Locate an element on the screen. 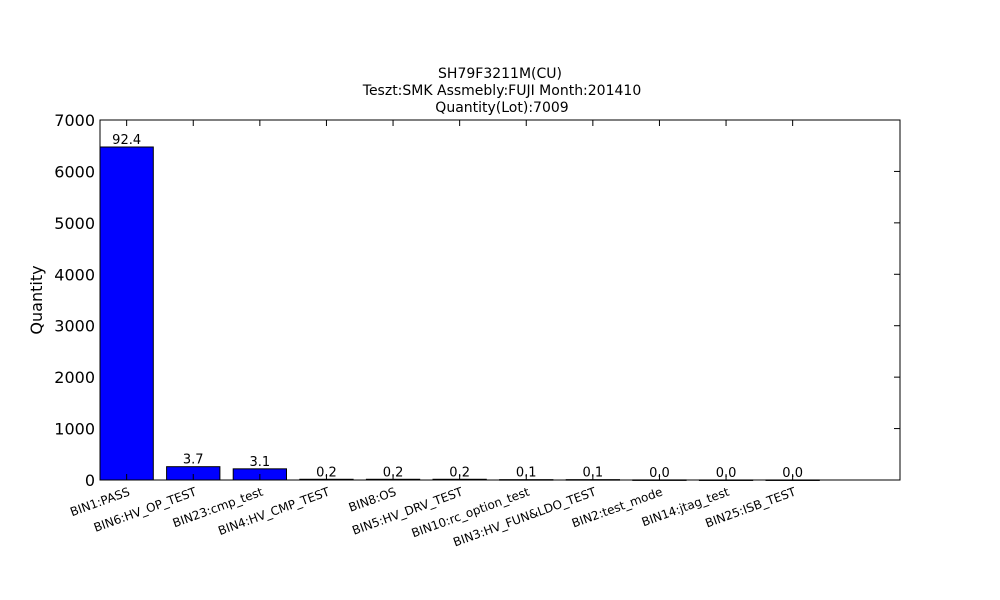 This screenshot has height=600, width=1000. x-tick-label: BIN5:HV_DRV_TEST is located at coordinates (407, 510).